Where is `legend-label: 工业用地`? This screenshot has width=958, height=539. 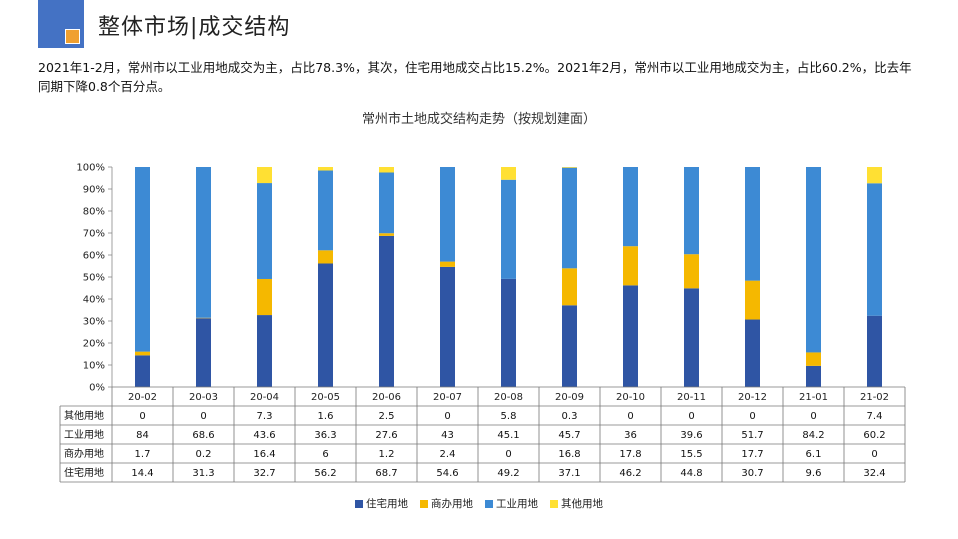 legend-label: 工业用地 is located at coordinates (517, 504).